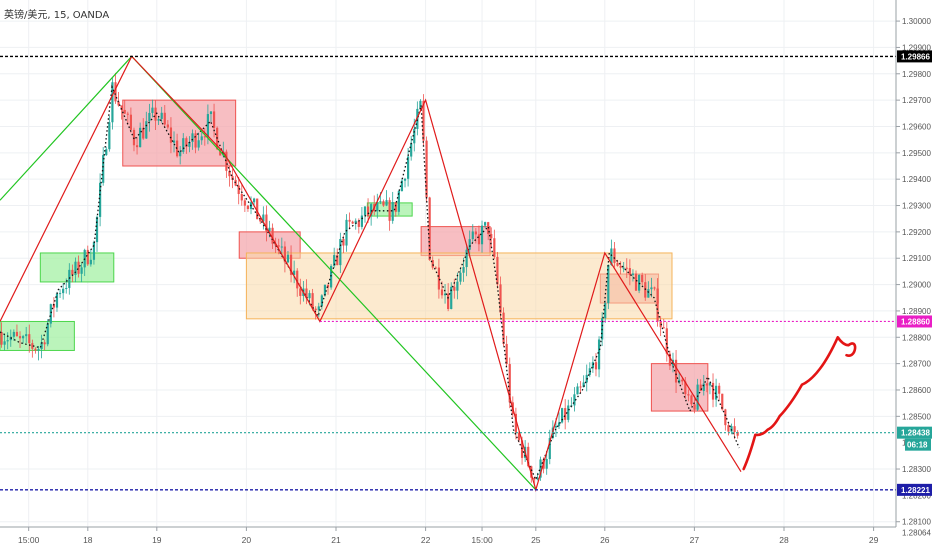 This screenshot has width=932, height=550. What do you see at coordinates (336, 540) in the screenshot?
I see `x-tick-label: 21` at bounding box center [336, 540].